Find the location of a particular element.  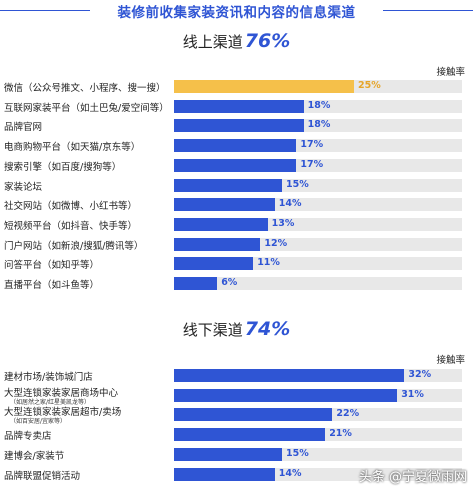

online-value-label: 25% is located at coordinates (369, 85).